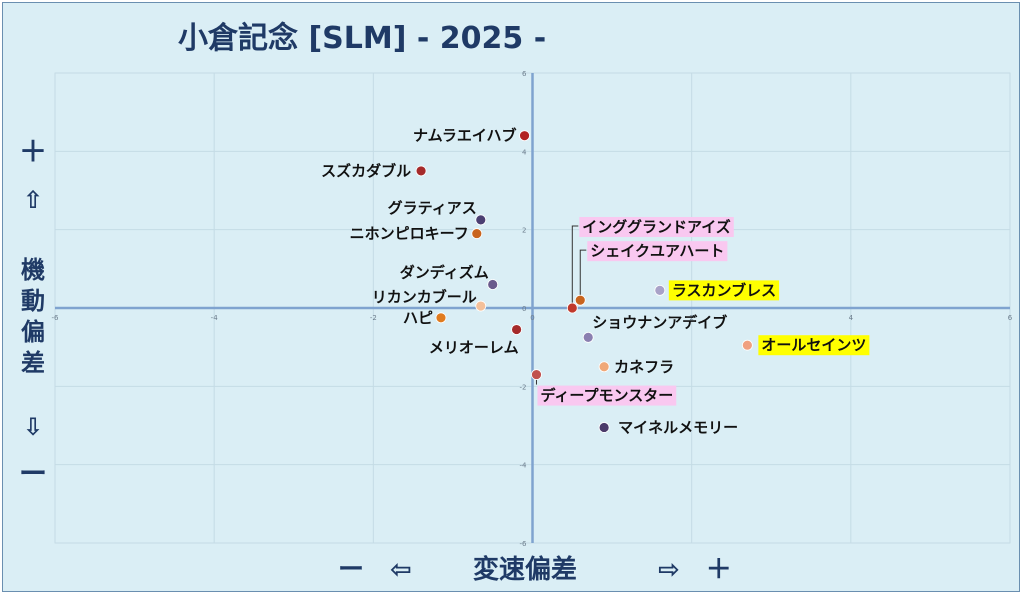  I want to click on y-axis-title: 機動偏差, so click(33, 316).